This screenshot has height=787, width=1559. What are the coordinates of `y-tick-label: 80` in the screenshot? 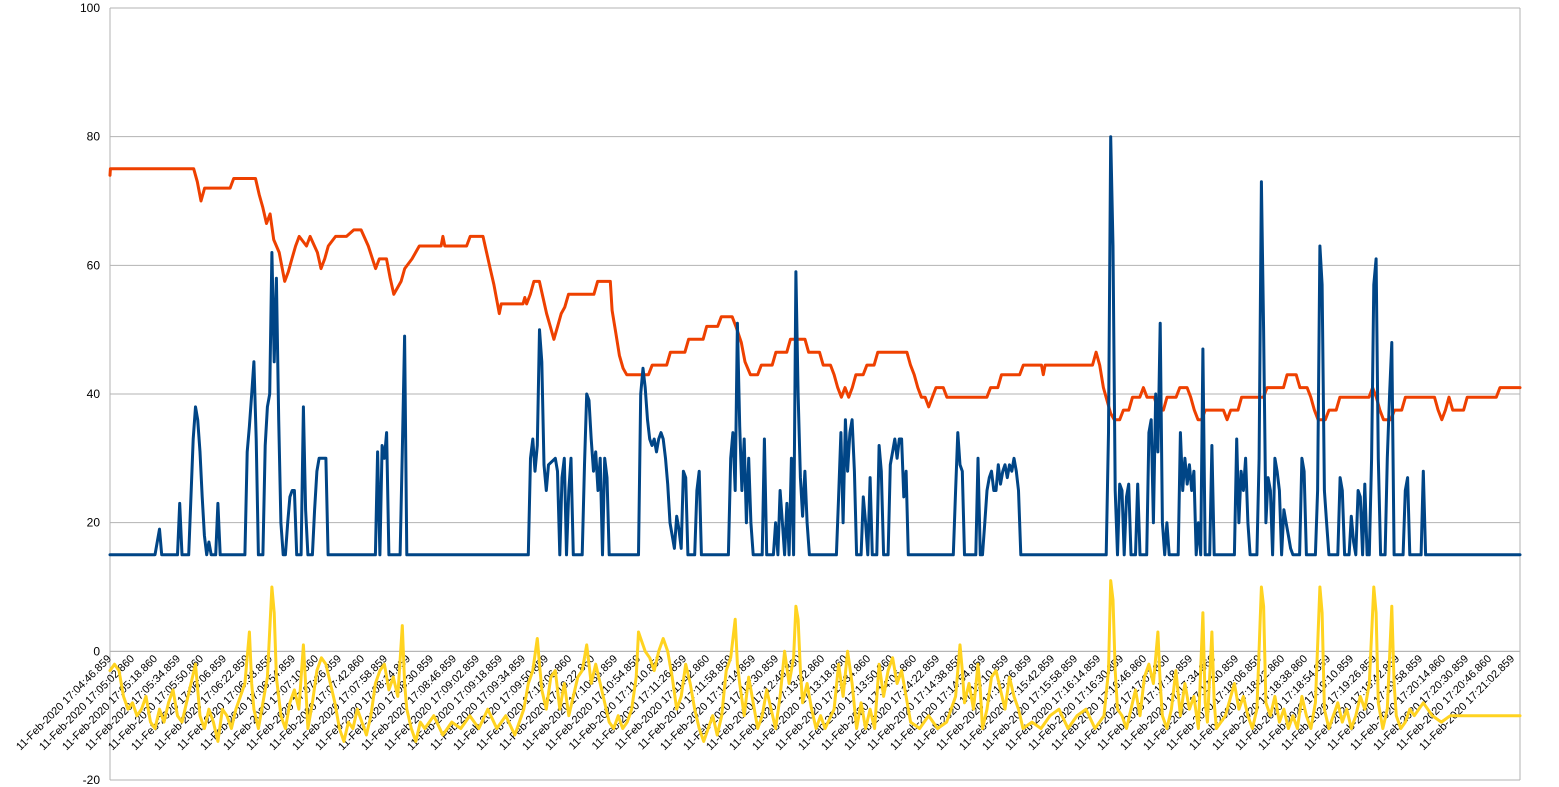 It's located at (94, 137).